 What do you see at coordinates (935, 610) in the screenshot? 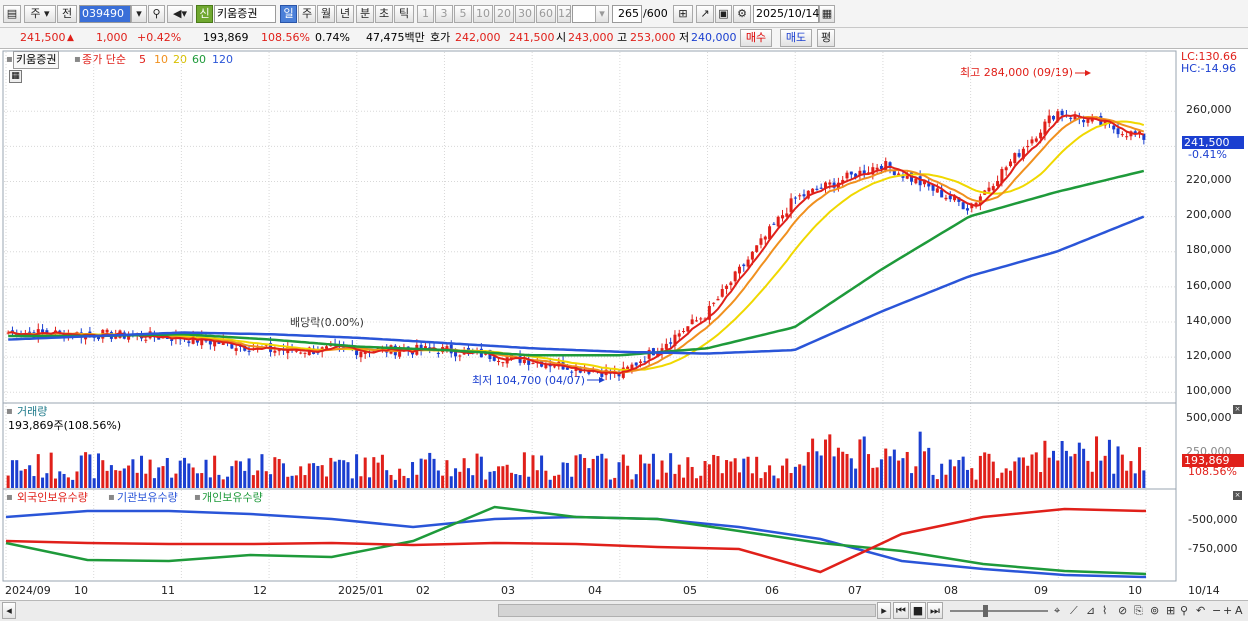
I see `next-page-icon: ⏭` at bounding box center [935, 610].